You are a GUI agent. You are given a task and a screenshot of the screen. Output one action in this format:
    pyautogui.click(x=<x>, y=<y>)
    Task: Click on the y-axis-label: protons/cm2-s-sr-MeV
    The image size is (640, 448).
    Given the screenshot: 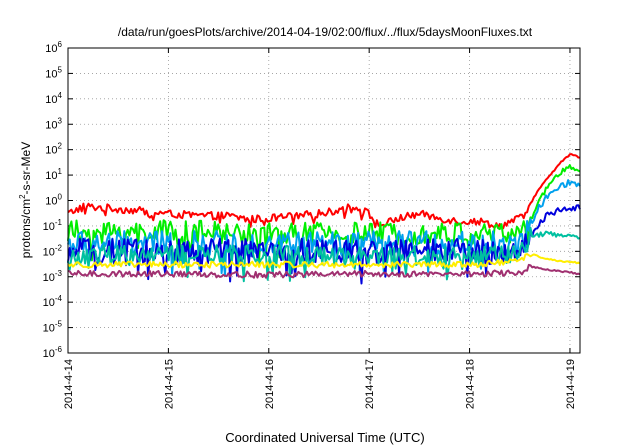 What is the action you would take?
    pyautogui.click(x=25, y=200)
    